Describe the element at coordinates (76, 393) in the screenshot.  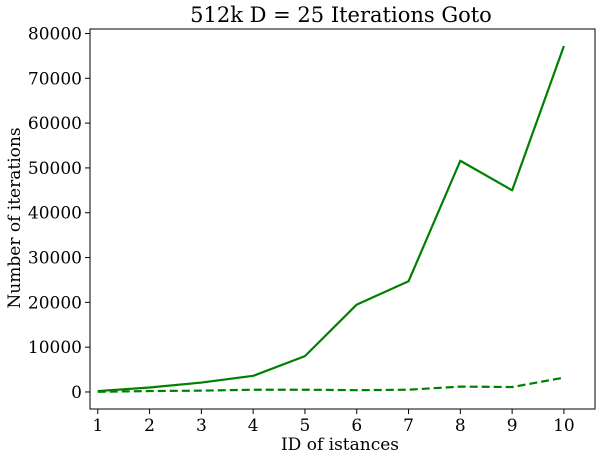
I see `y-tick-label: 0` at that location.